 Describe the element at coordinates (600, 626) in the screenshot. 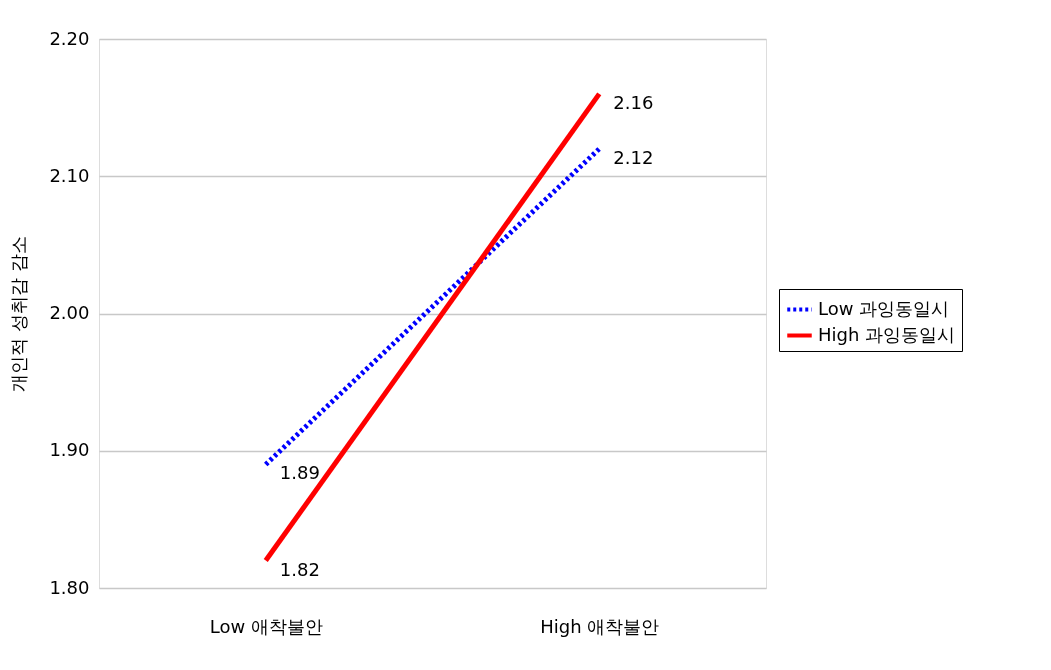

I see `x-tick-label: High 애착불안` at that location.